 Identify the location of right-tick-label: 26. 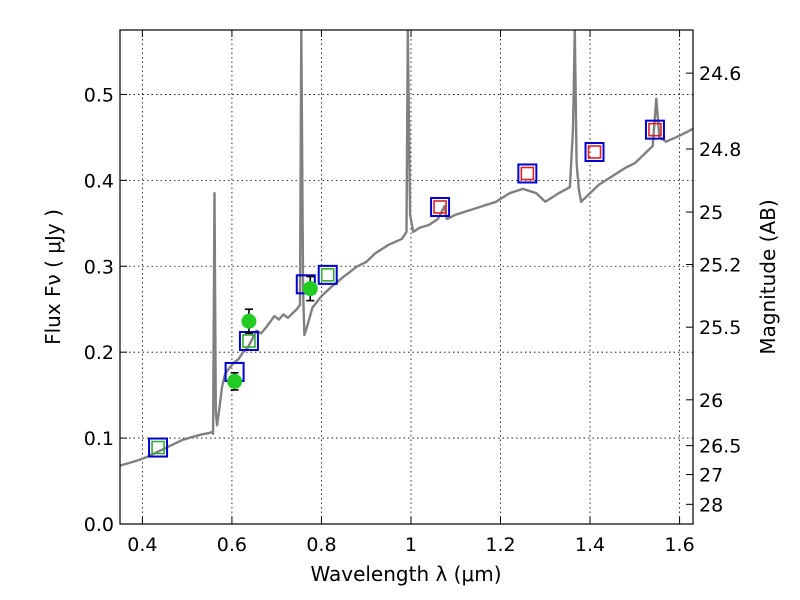
(711, 401).